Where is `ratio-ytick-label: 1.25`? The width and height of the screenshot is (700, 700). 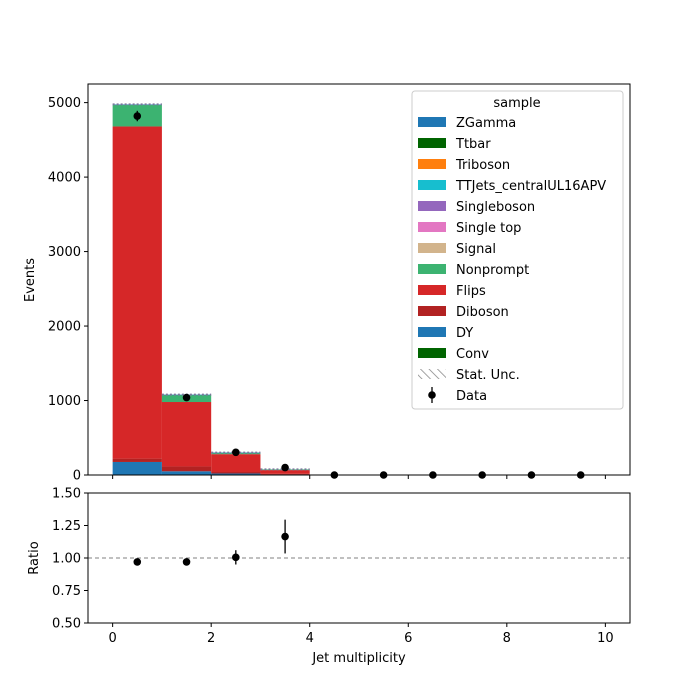 ratio-ytick-label: 1.25 is located at coordinates (66, 526).